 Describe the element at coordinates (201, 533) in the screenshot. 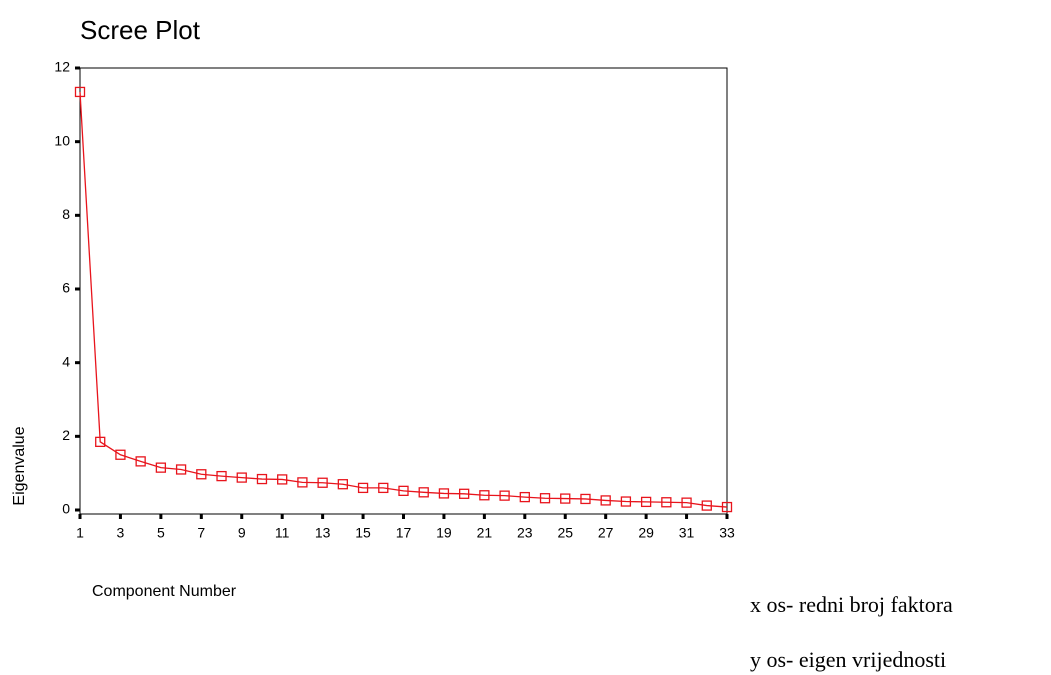

I see `x-tick-label: 7` at that location.